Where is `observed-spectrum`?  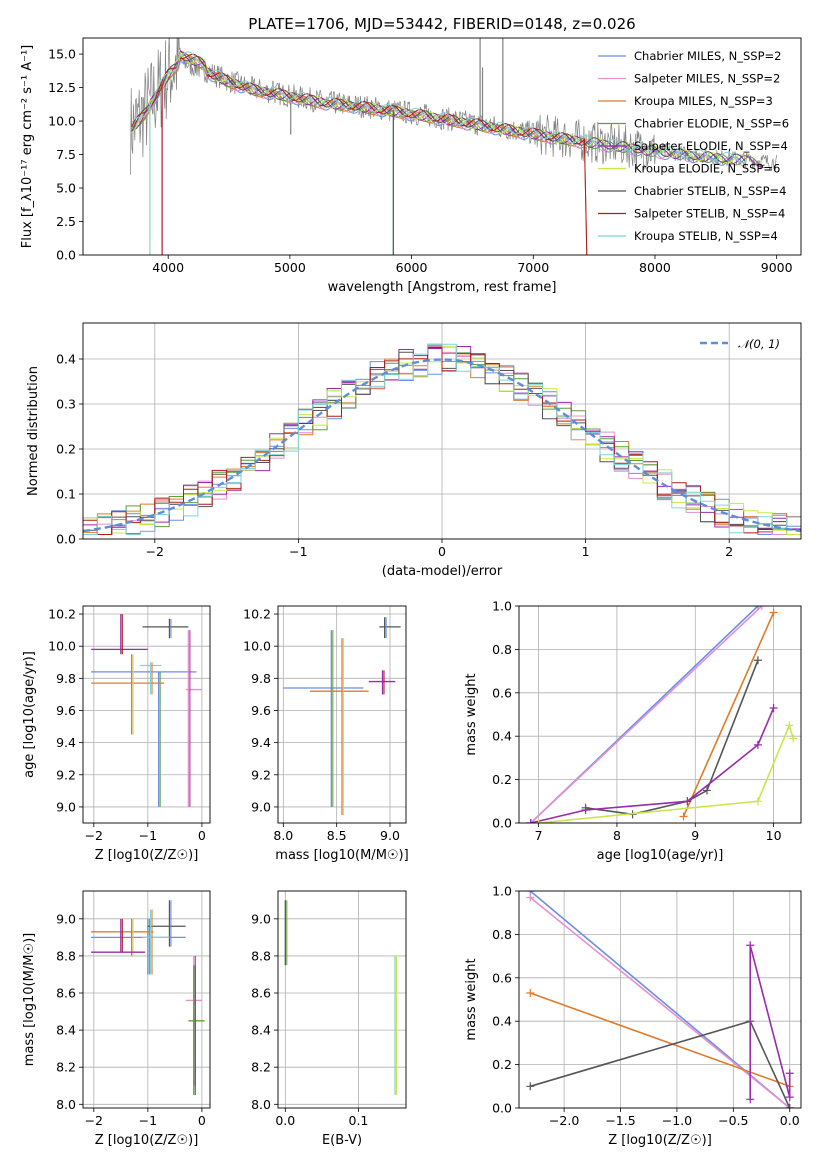 observed-spectrum is located at coordinates (454, 106).